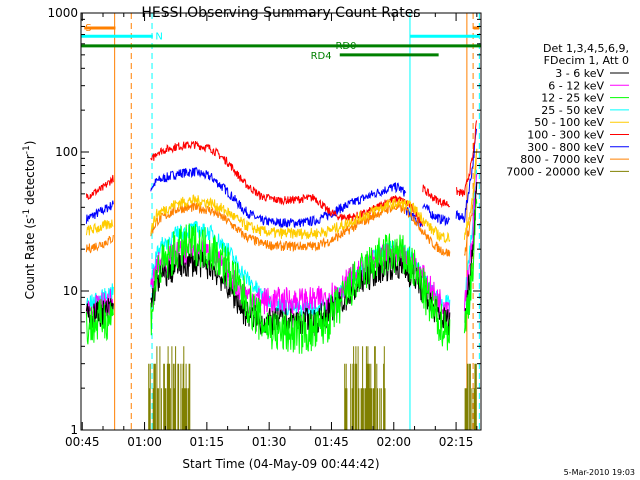 The height and width of the screenshot is (480, 640). I want to click on bar-label-rd0: RD0, so click(345, 46).